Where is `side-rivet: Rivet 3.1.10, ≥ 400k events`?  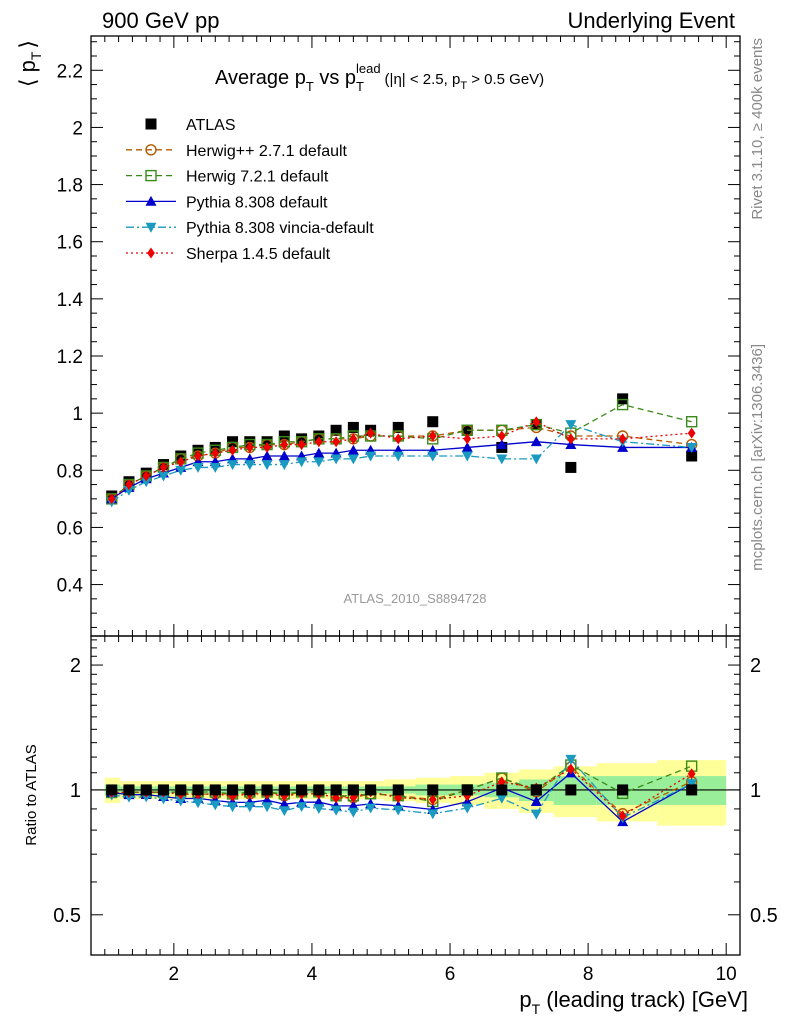
side-rivet: Rivet 3.1.10, ≥ 400k events is located at coordinates (757, 129).